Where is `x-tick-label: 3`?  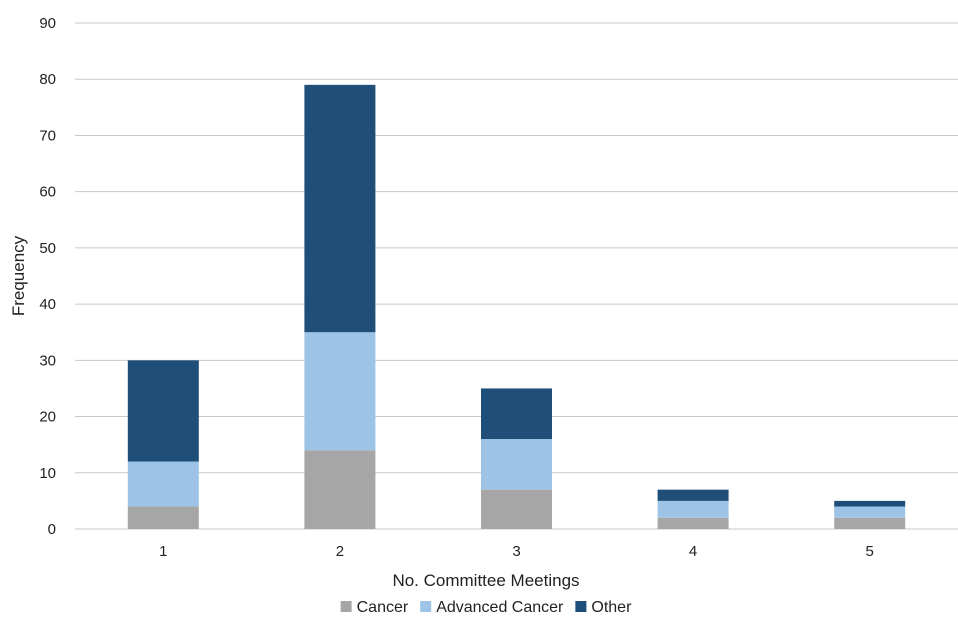 x-tick-label: 3 is located at coordinates (516, 551).